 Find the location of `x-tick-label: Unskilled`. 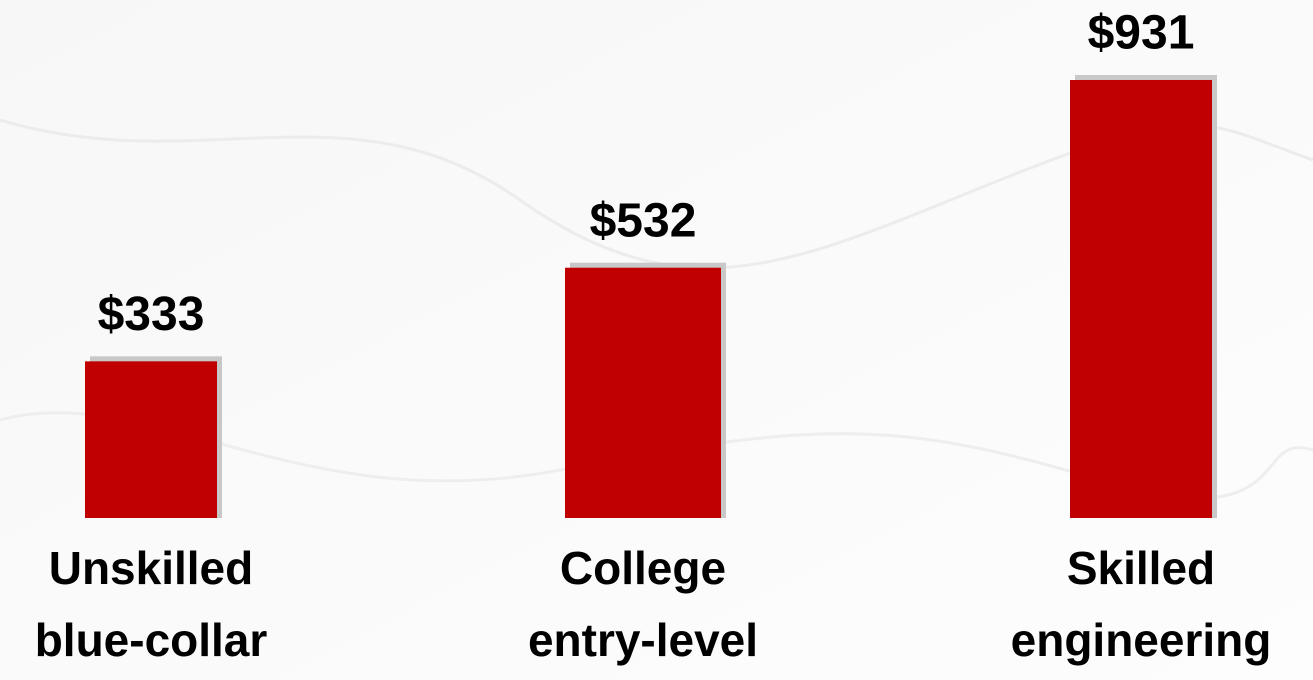

x-tick-label: Unskilled is located at coordinates (151, 568).